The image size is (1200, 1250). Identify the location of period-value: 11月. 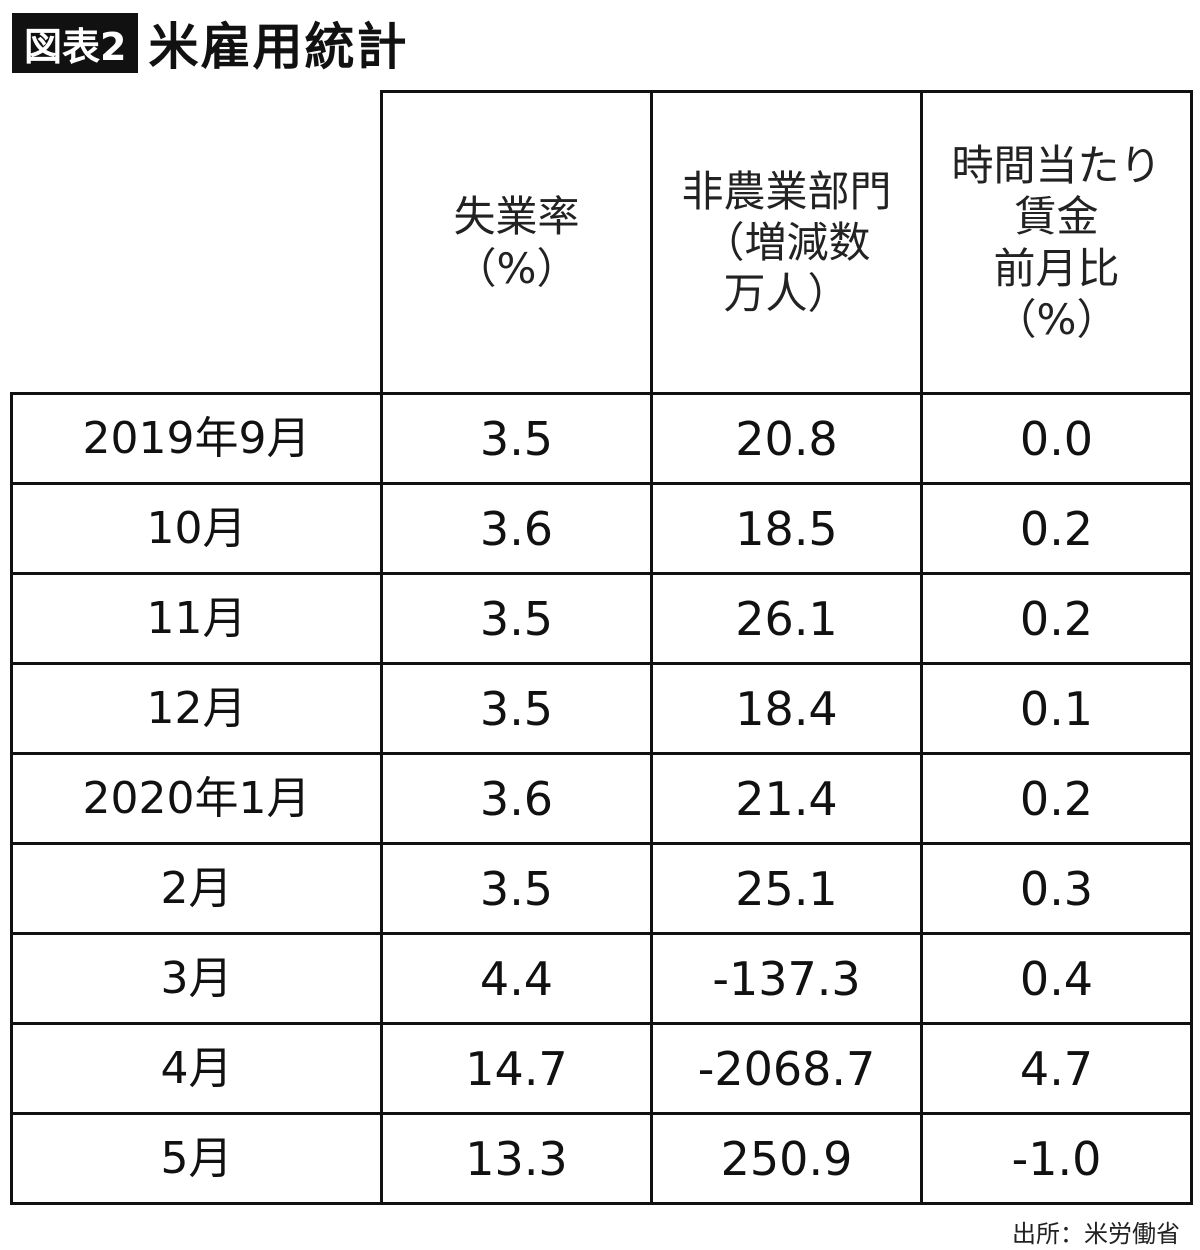
(196, 618).